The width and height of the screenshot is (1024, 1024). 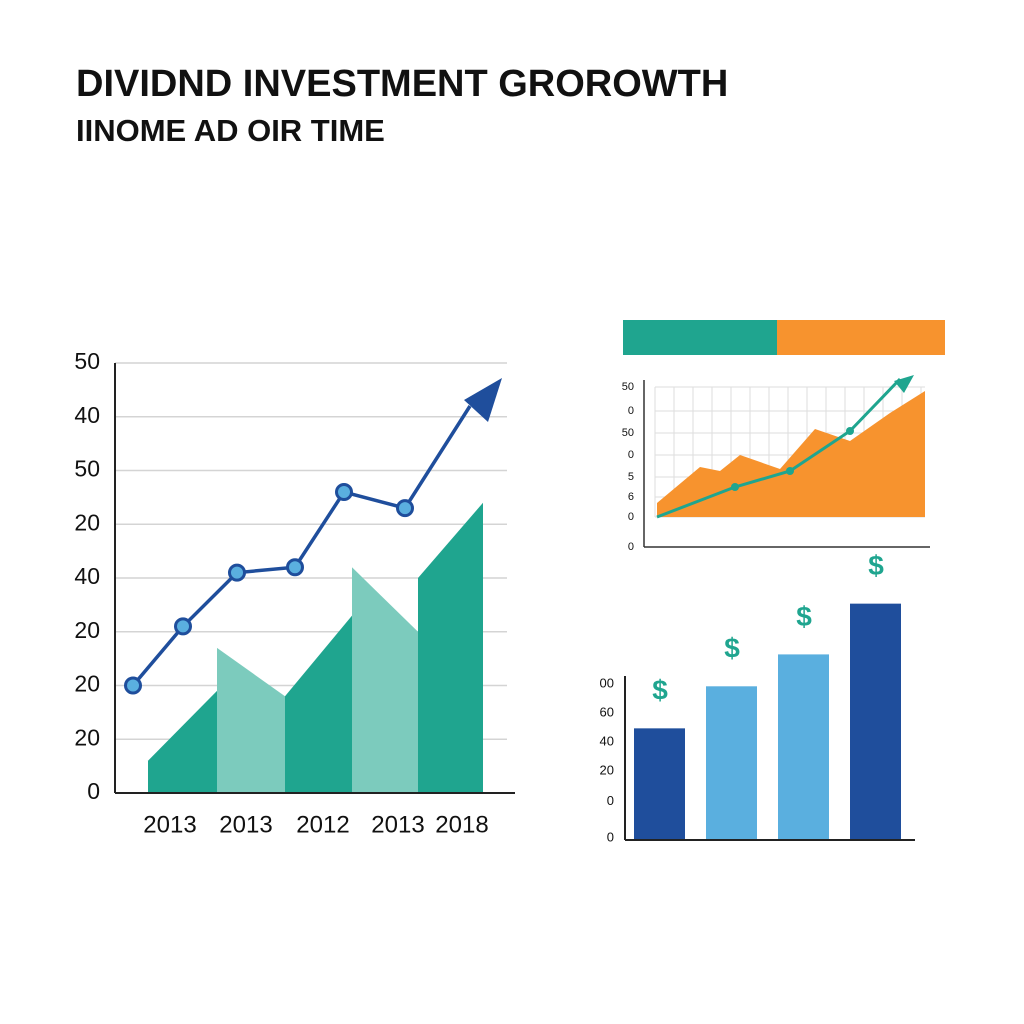 What do you see at coordinates (607, 712) in the screenshot?
I see `y-tick-label: 60` at bounding box center [607, 712].